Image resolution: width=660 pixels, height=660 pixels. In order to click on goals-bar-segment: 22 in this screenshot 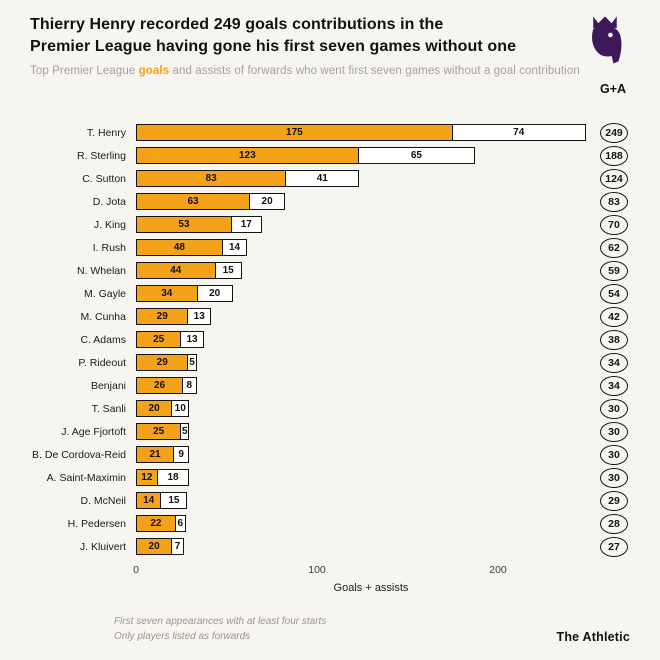, I will do `click(156, 524)`.